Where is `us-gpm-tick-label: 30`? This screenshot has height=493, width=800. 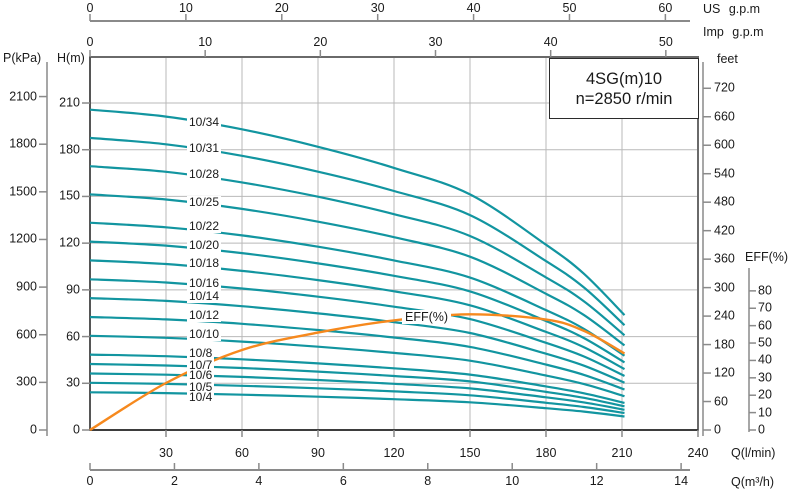
us-gpm-tick-label: 30 is located at coordinates (377, 8).